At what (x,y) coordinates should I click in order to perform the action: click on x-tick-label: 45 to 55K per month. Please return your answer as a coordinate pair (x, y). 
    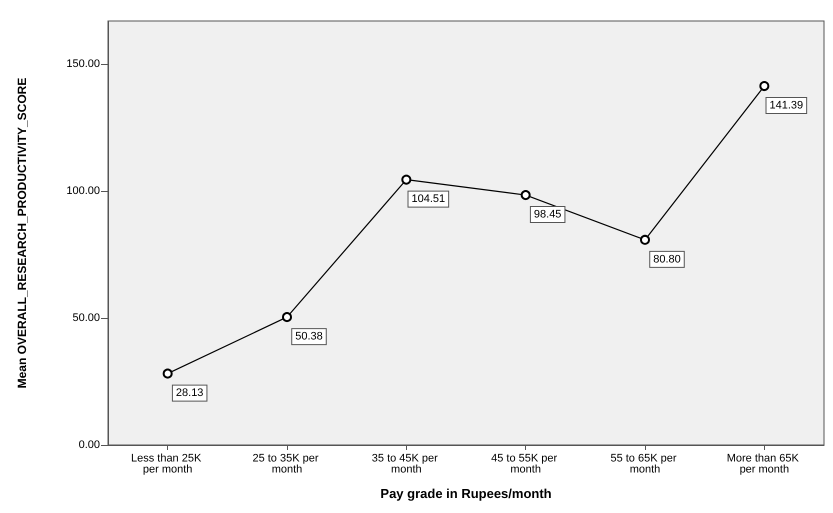
    Looking at the image, I should click on (525, 464).